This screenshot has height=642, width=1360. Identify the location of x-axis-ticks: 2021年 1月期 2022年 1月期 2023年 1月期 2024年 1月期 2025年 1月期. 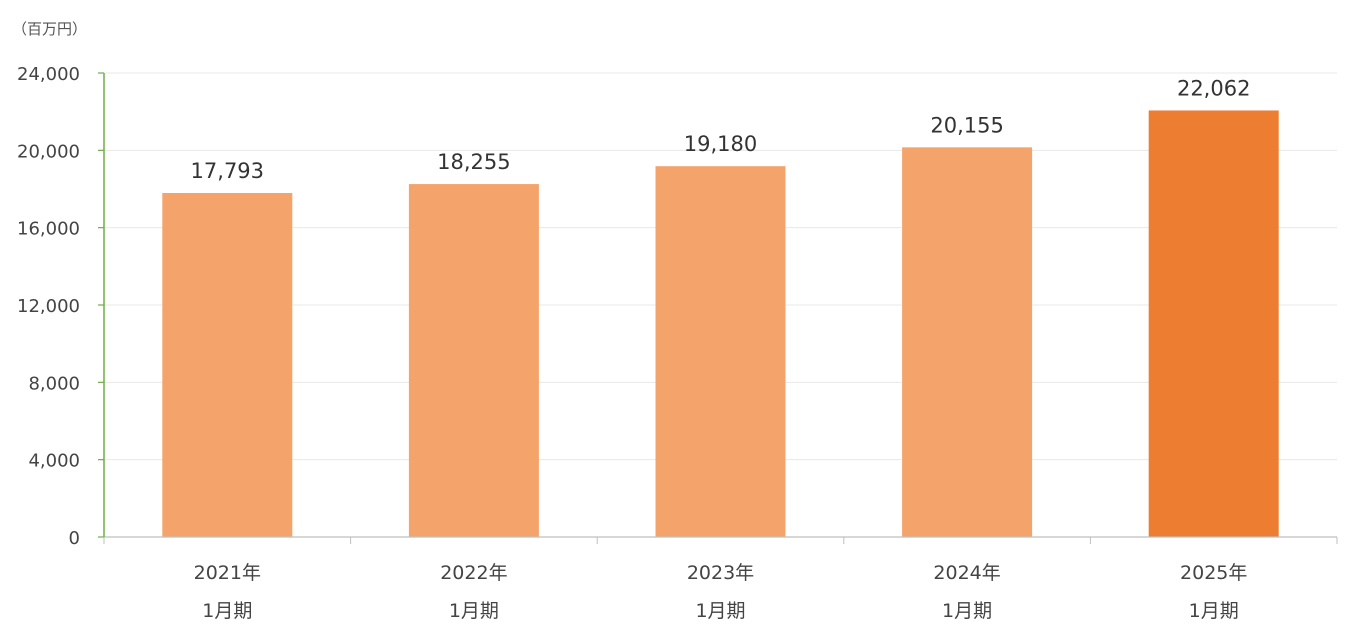
(720, 579).